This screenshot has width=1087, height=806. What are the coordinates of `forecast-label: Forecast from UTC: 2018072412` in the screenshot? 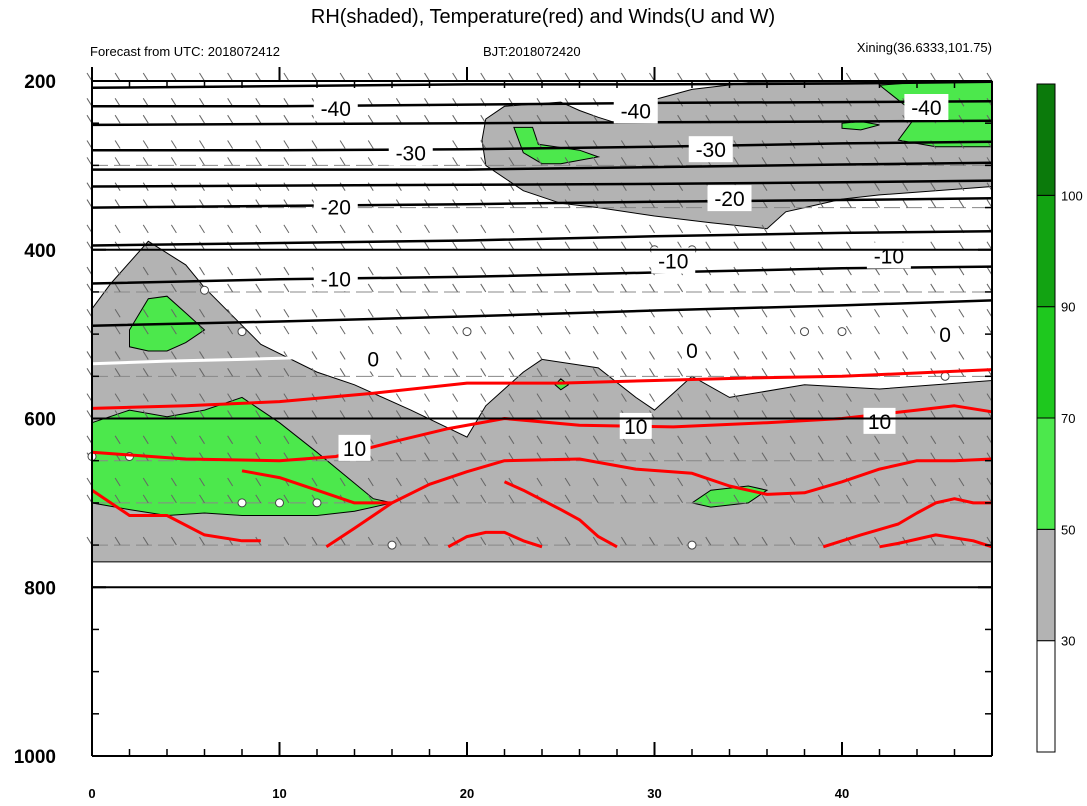 It's located at (185, 51).